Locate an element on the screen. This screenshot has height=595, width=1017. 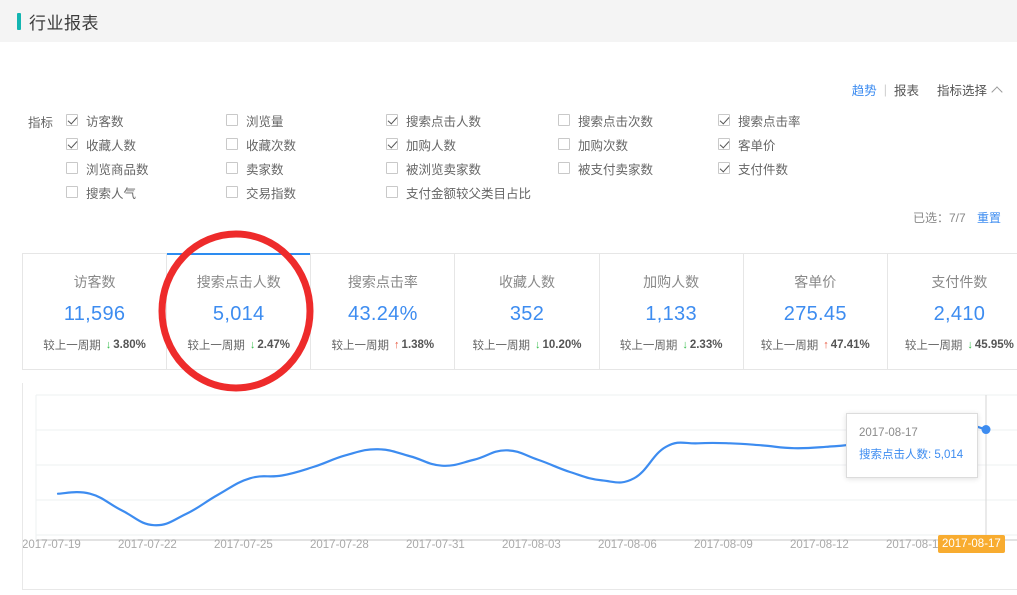
indicator-checkbox-row: 交易指数 is located at coordinates (306, 192).